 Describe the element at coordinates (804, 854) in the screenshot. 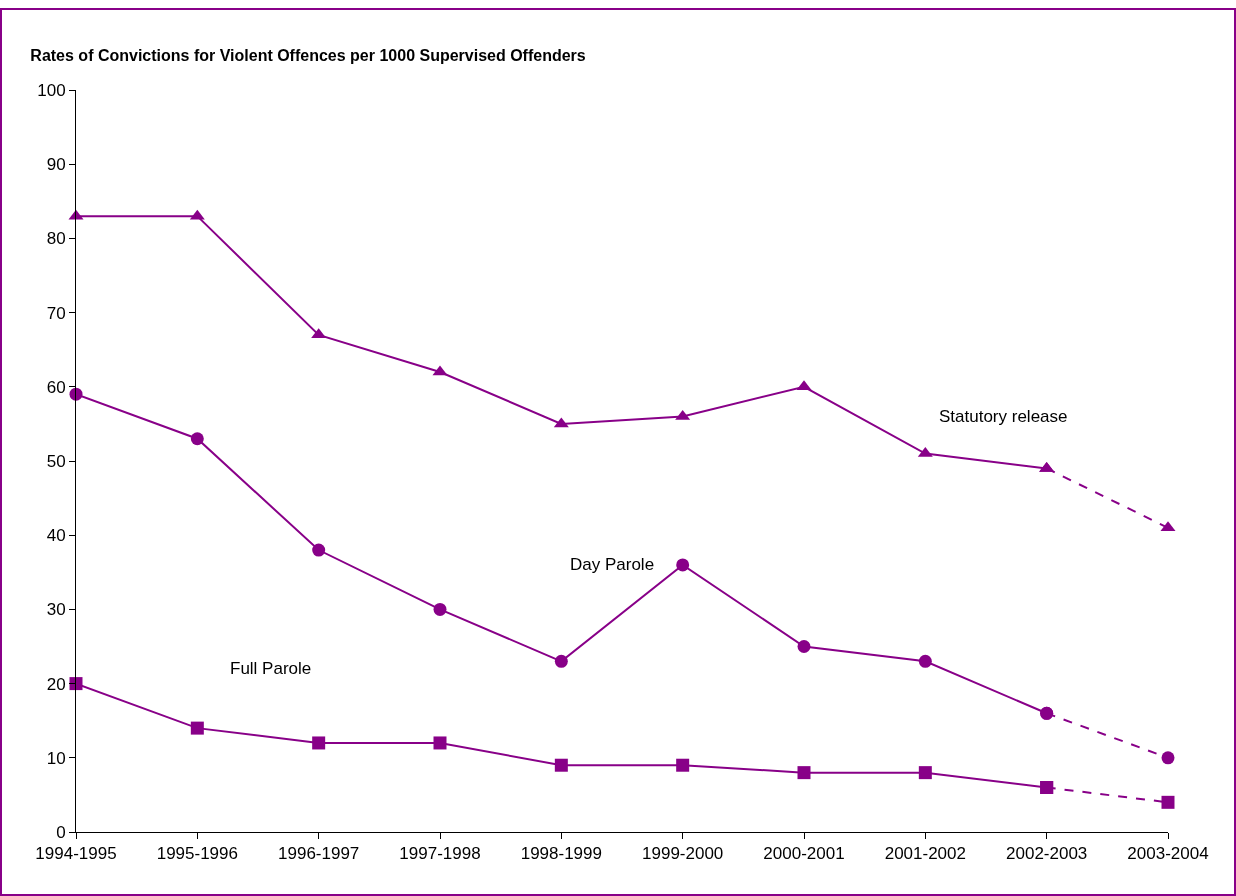

I see `x-tick-label: 2000-2001` at that location.